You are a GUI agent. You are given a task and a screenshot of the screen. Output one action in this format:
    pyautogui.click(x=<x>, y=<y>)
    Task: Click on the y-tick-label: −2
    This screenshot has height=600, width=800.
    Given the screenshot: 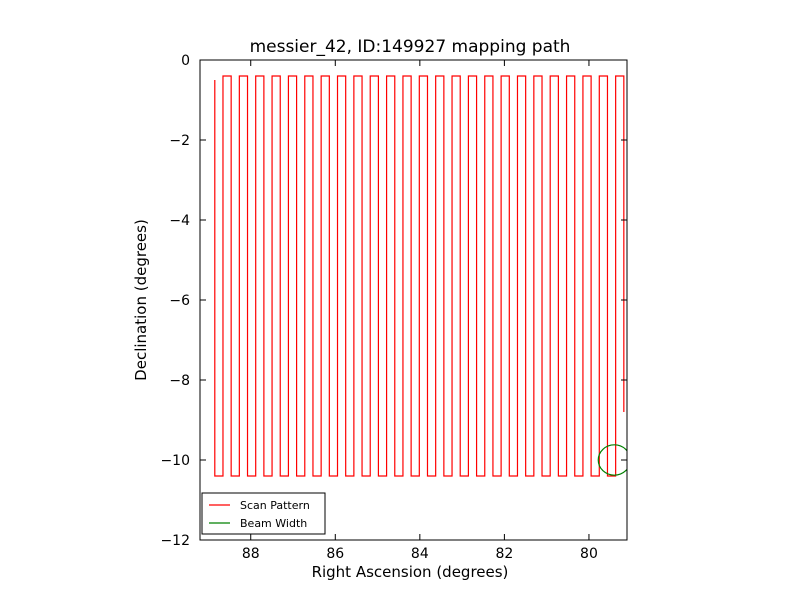 What is the action you would take?
    pyautogui.click(x=179, y=141)
    